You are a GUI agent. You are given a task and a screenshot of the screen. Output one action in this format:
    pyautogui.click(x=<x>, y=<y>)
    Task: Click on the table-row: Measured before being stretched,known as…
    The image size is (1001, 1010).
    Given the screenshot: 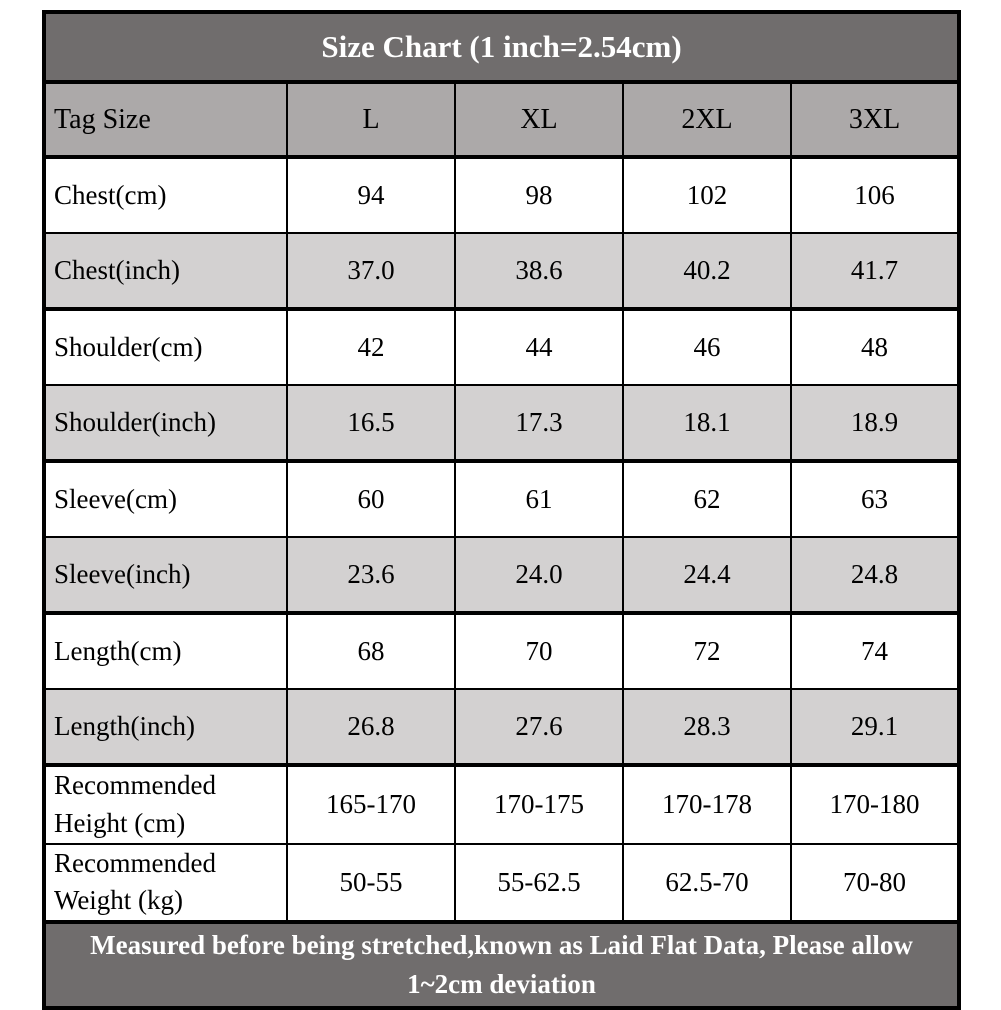 What is the action you would take?
    pyautogui.click(x=501, y=965)
    